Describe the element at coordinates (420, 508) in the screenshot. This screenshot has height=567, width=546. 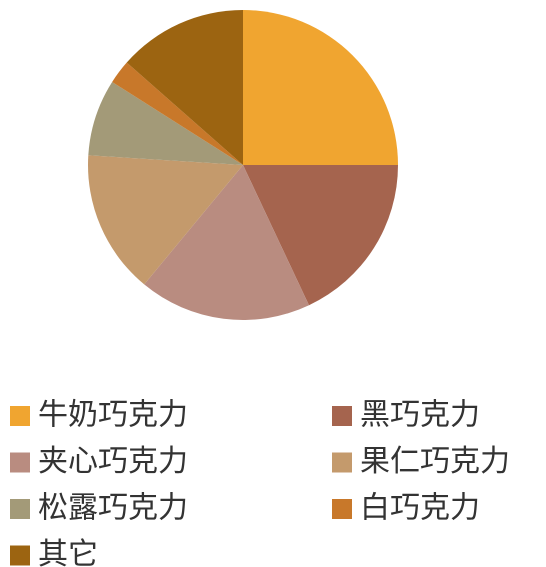
I see `legend-label: 白巧克力` at that location.